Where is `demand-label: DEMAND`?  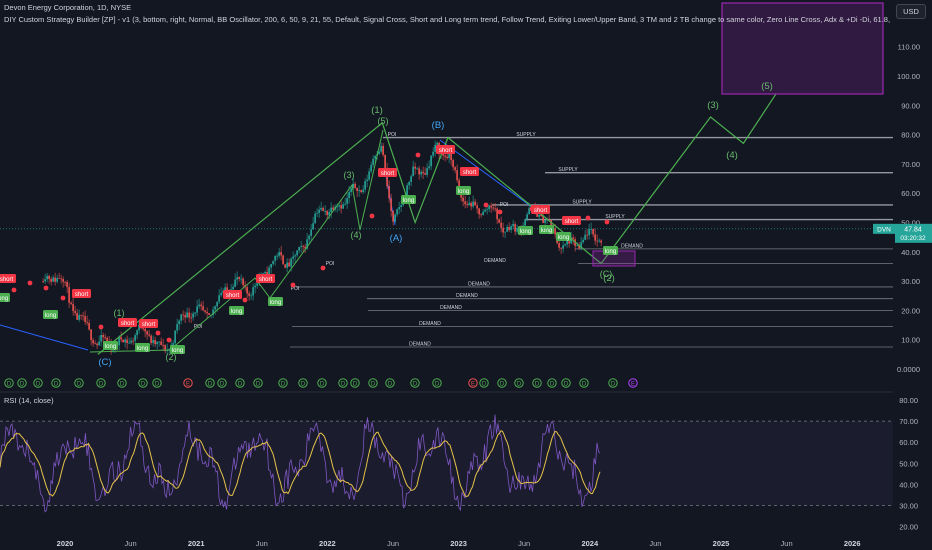 demand-label: DEMAND is located at coordinates (495, 261).